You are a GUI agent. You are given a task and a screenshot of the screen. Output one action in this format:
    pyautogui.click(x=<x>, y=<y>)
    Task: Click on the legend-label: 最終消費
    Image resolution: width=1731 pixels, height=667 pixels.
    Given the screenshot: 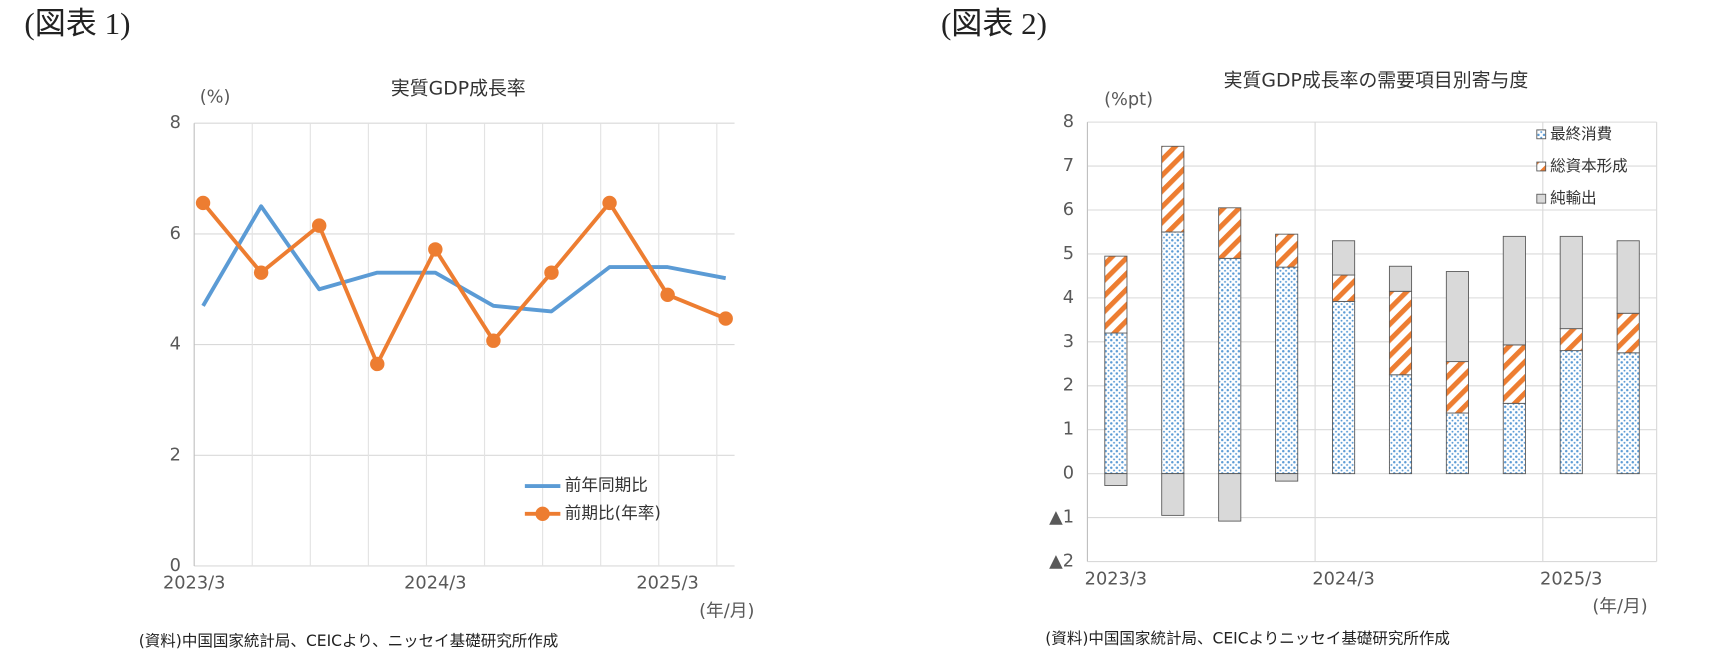 What is the action you would take?
    pyautogui.click(x=1581, y=134)
    